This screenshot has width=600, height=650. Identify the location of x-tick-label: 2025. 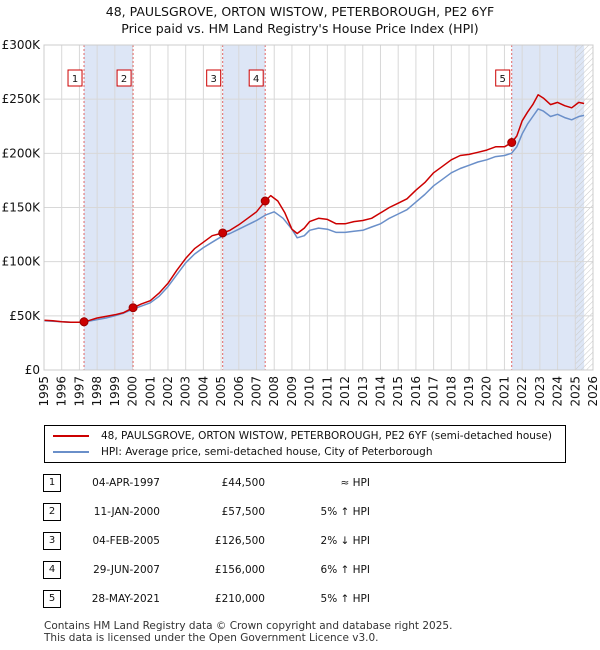
(575, 391).